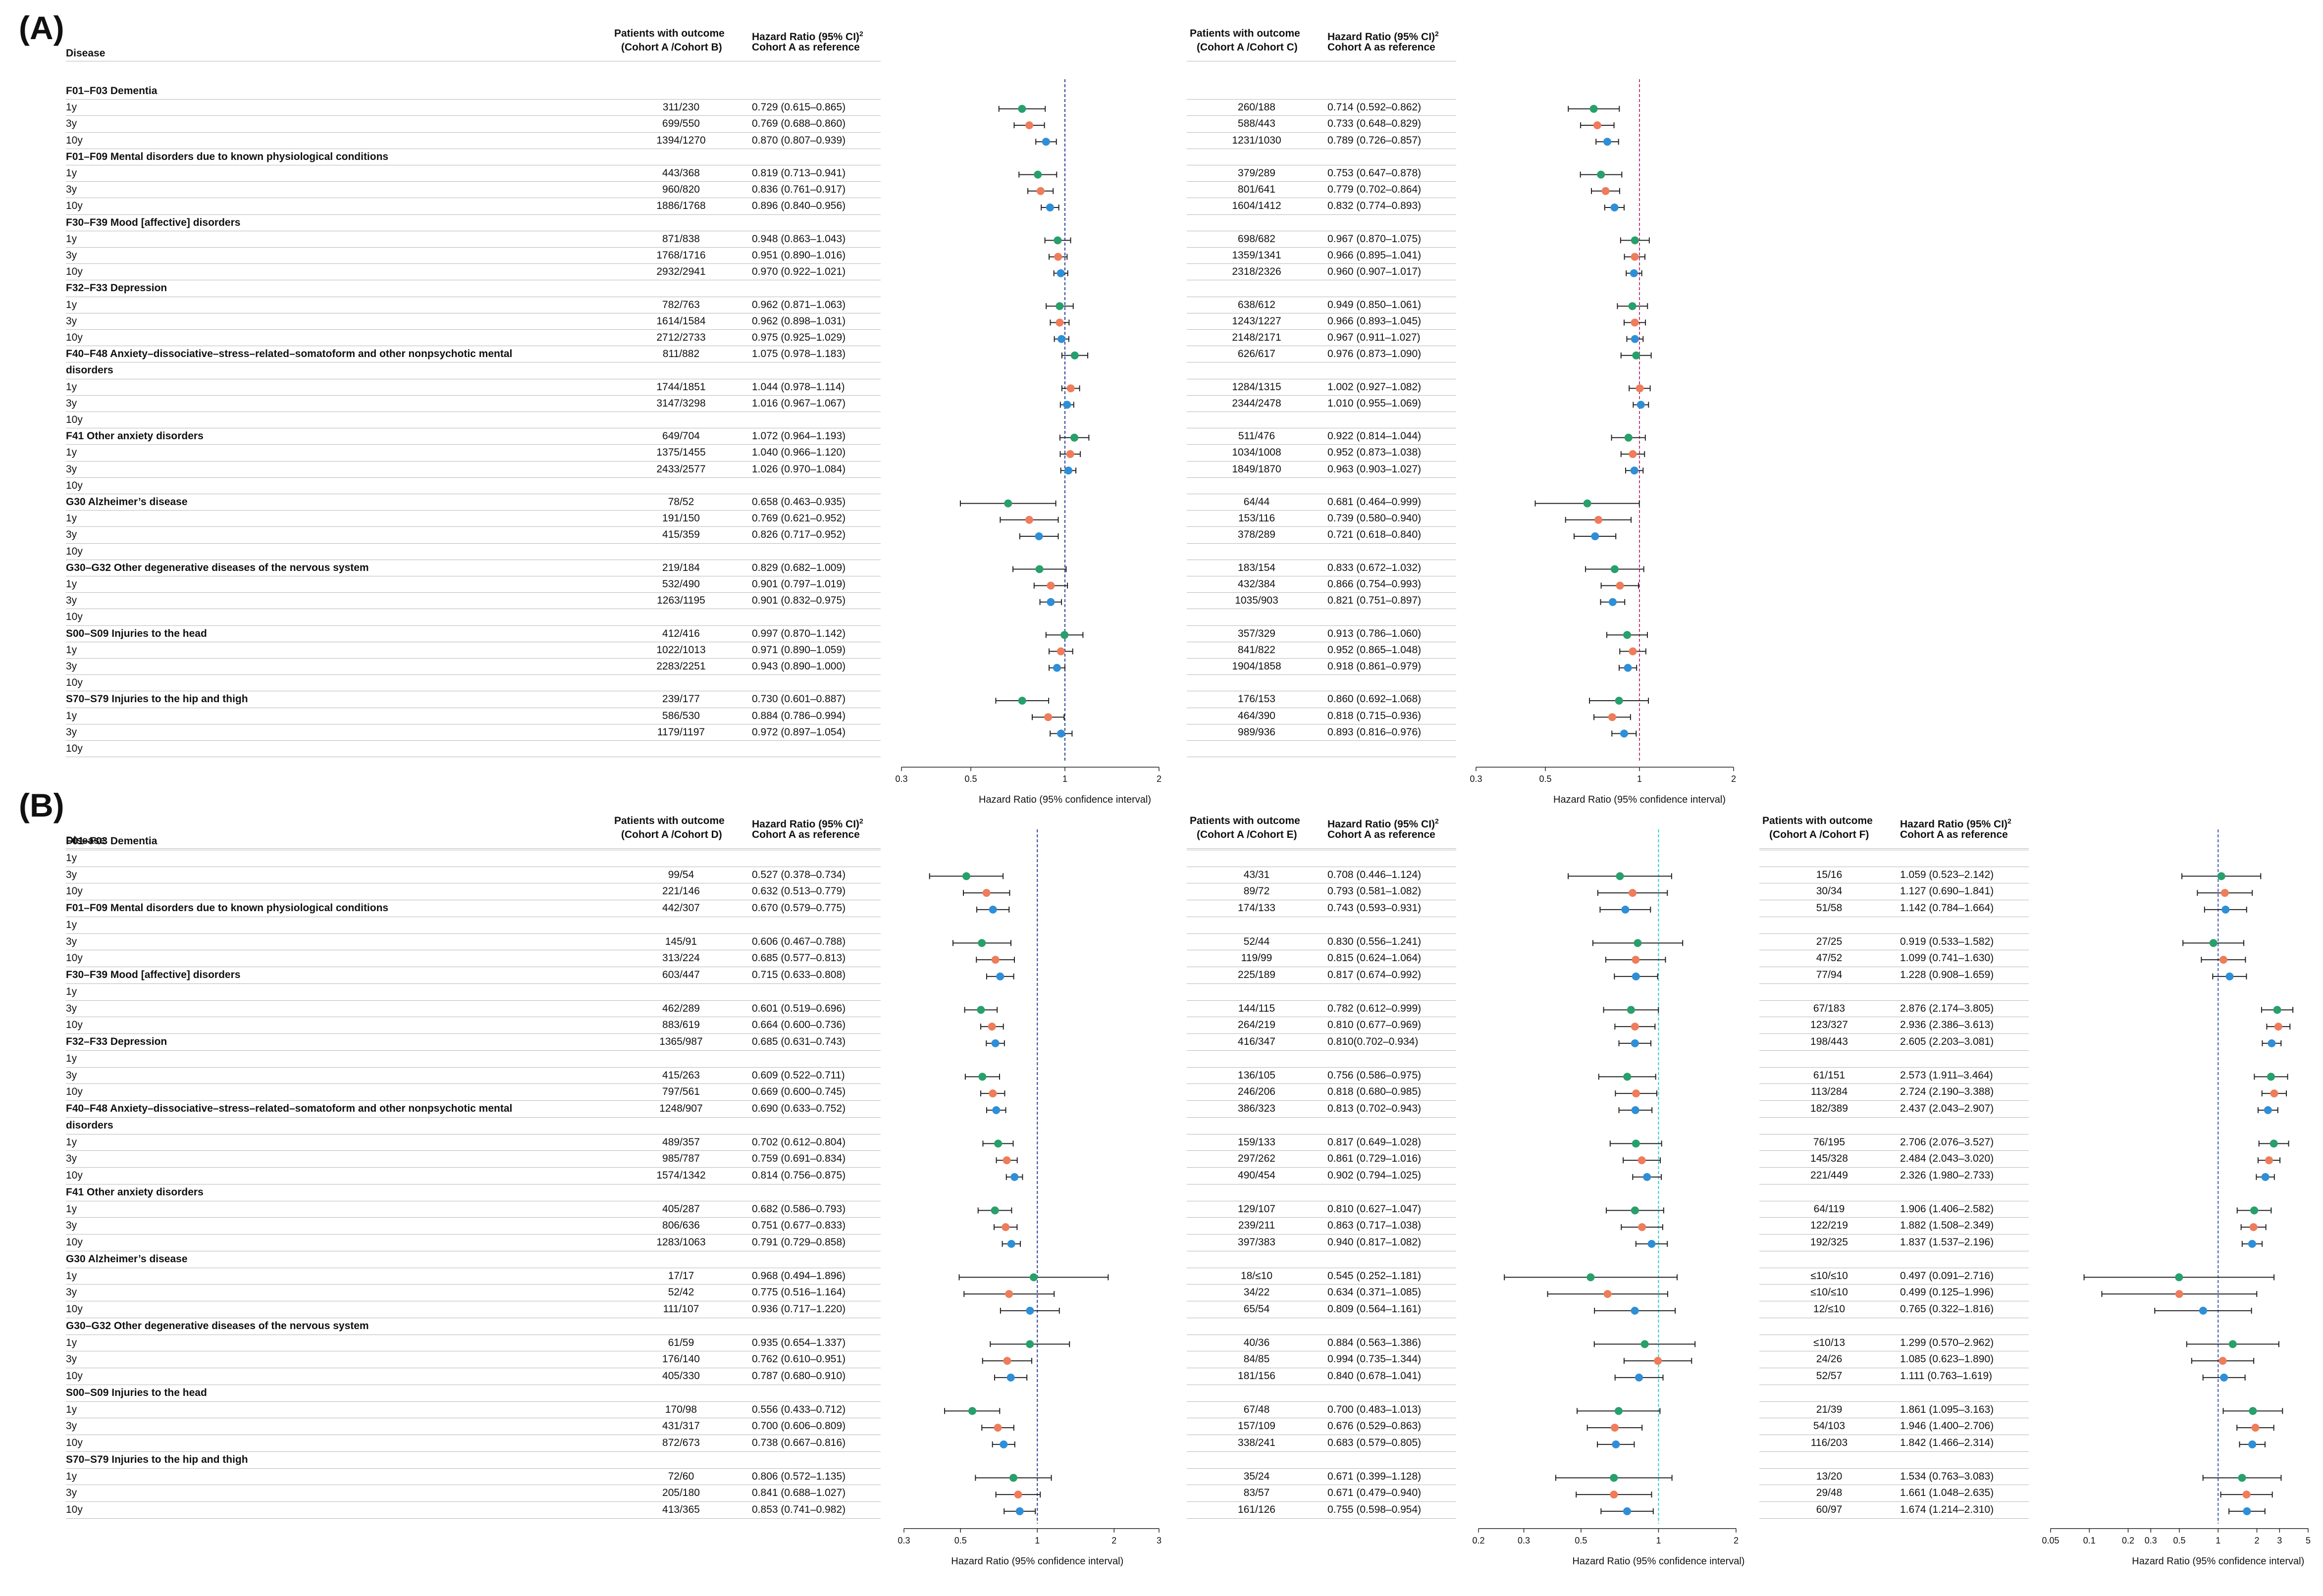  What do you see at coordinates (1374, 502) in the screenshot?
I see `hazard-ratio-value: 0.681 (0.464–0.999)` at bounding box center [1374, 502].